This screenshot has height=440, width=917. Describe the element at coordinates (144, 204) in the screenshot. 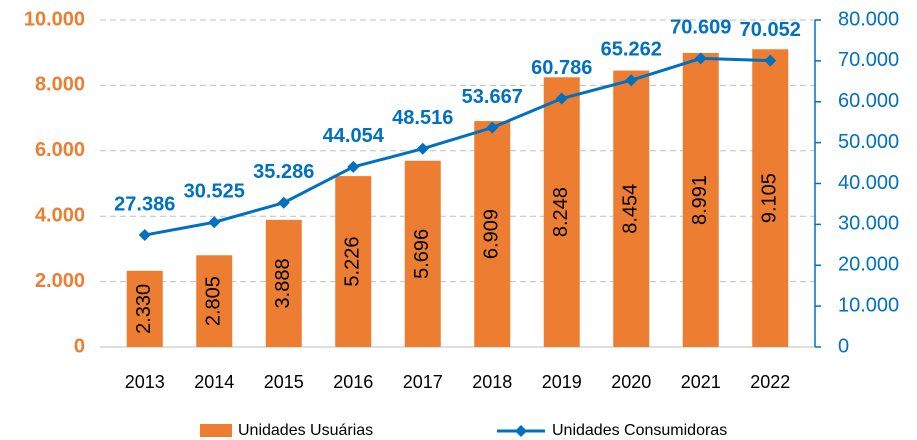

I see `line-label: 27.386` at that location.